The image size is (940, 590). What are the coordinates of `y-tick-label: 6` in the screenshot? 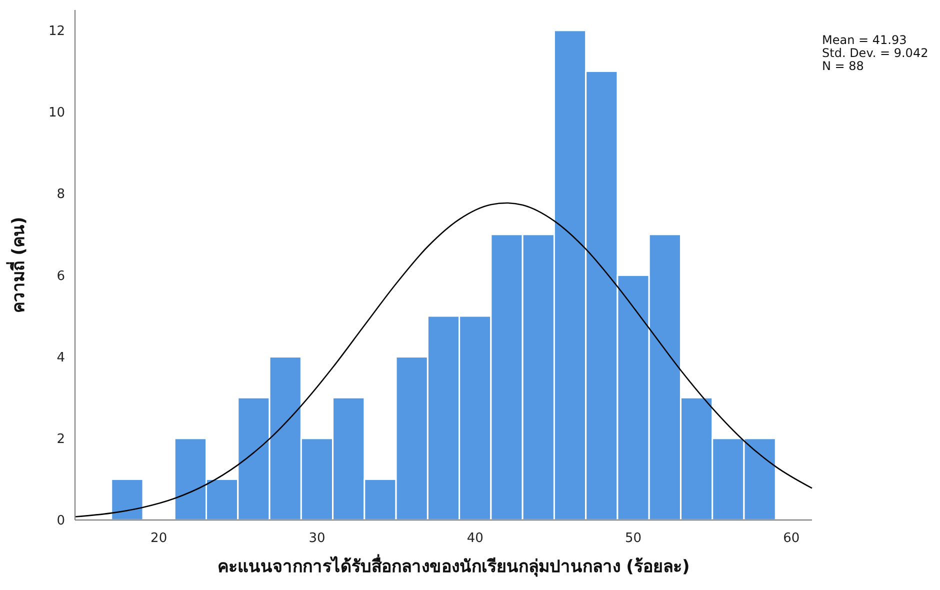 It's located at (60, 276).